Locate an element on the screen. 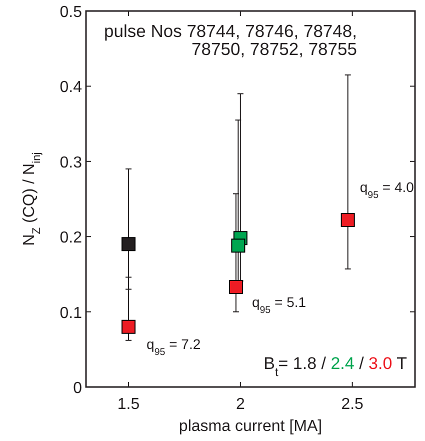 This screenshot has width=425, height=441. annotation: pulse Nos 78744, 78746, 78748, 78750, 78752, 78755 is located at coordinates (230, 40).